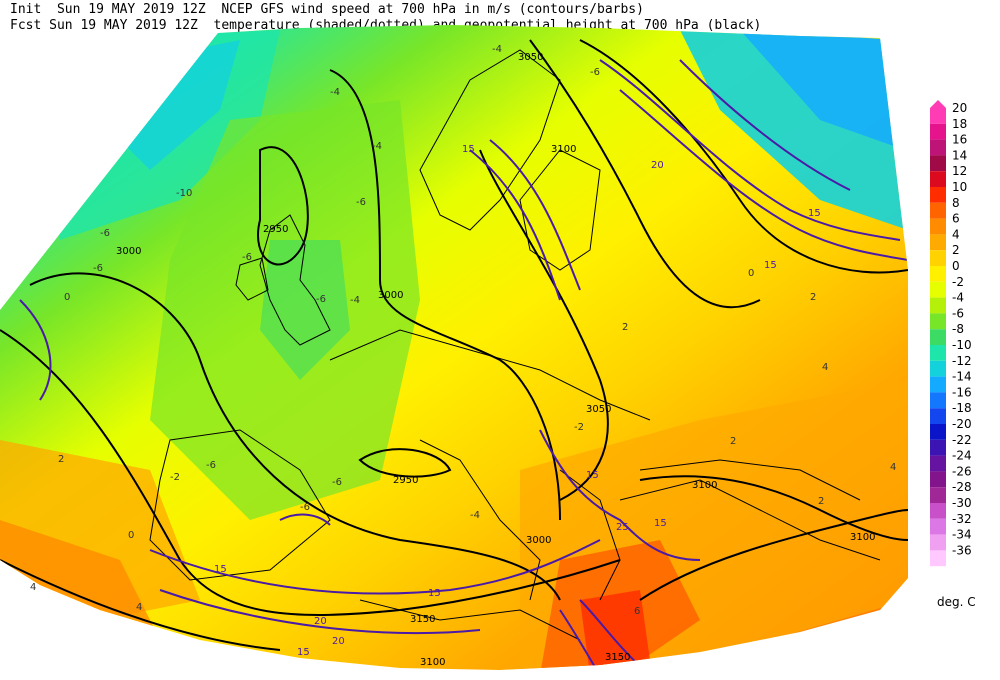  Describe the element at coordinates (958, 298) in the screenshot. I see `colorbar-tick-label: -4` at that location.